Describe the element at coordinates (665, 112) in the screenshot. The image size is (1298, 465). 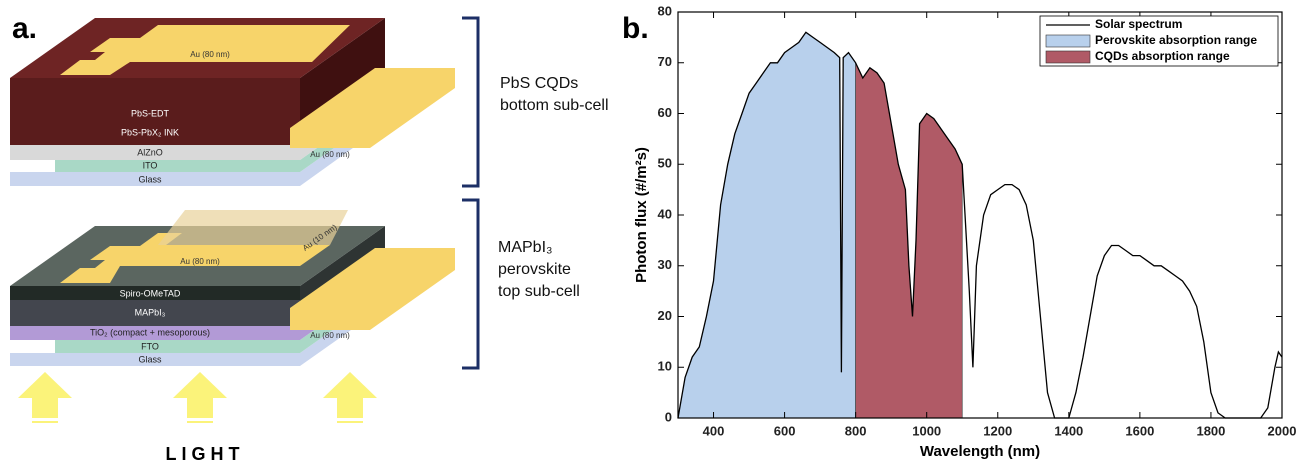
I see `y-tick-label: 60` at that location.